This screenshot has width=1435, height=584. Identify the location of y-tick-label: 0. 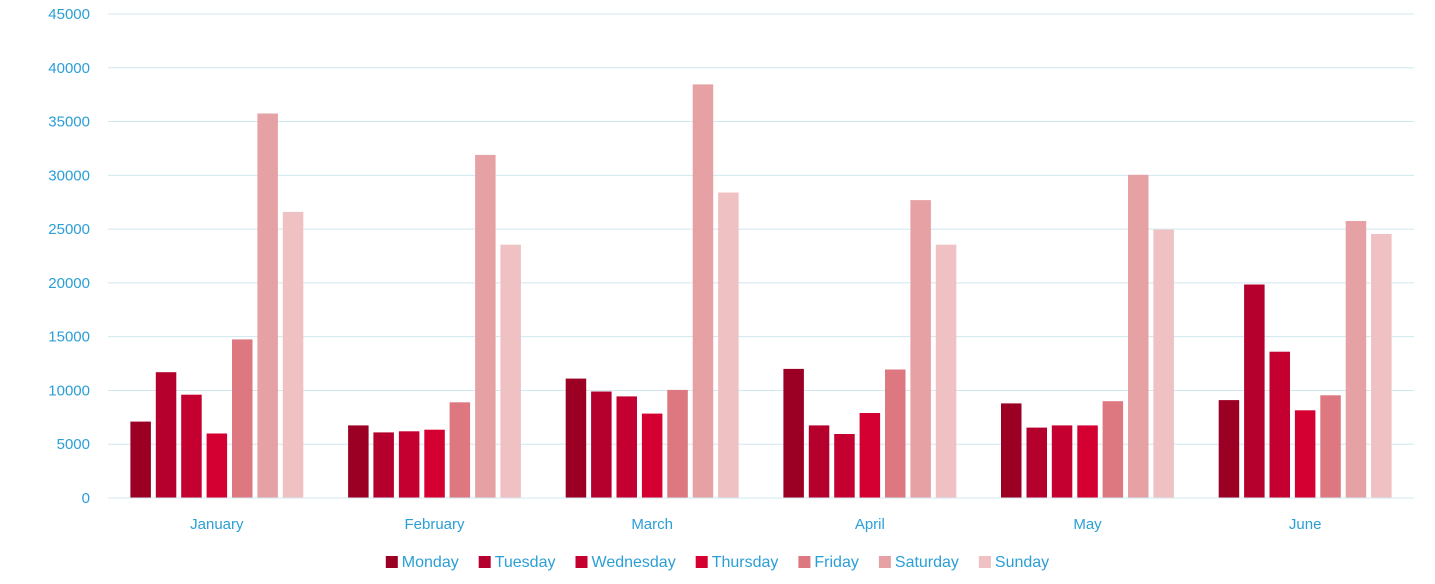
(86, 498).